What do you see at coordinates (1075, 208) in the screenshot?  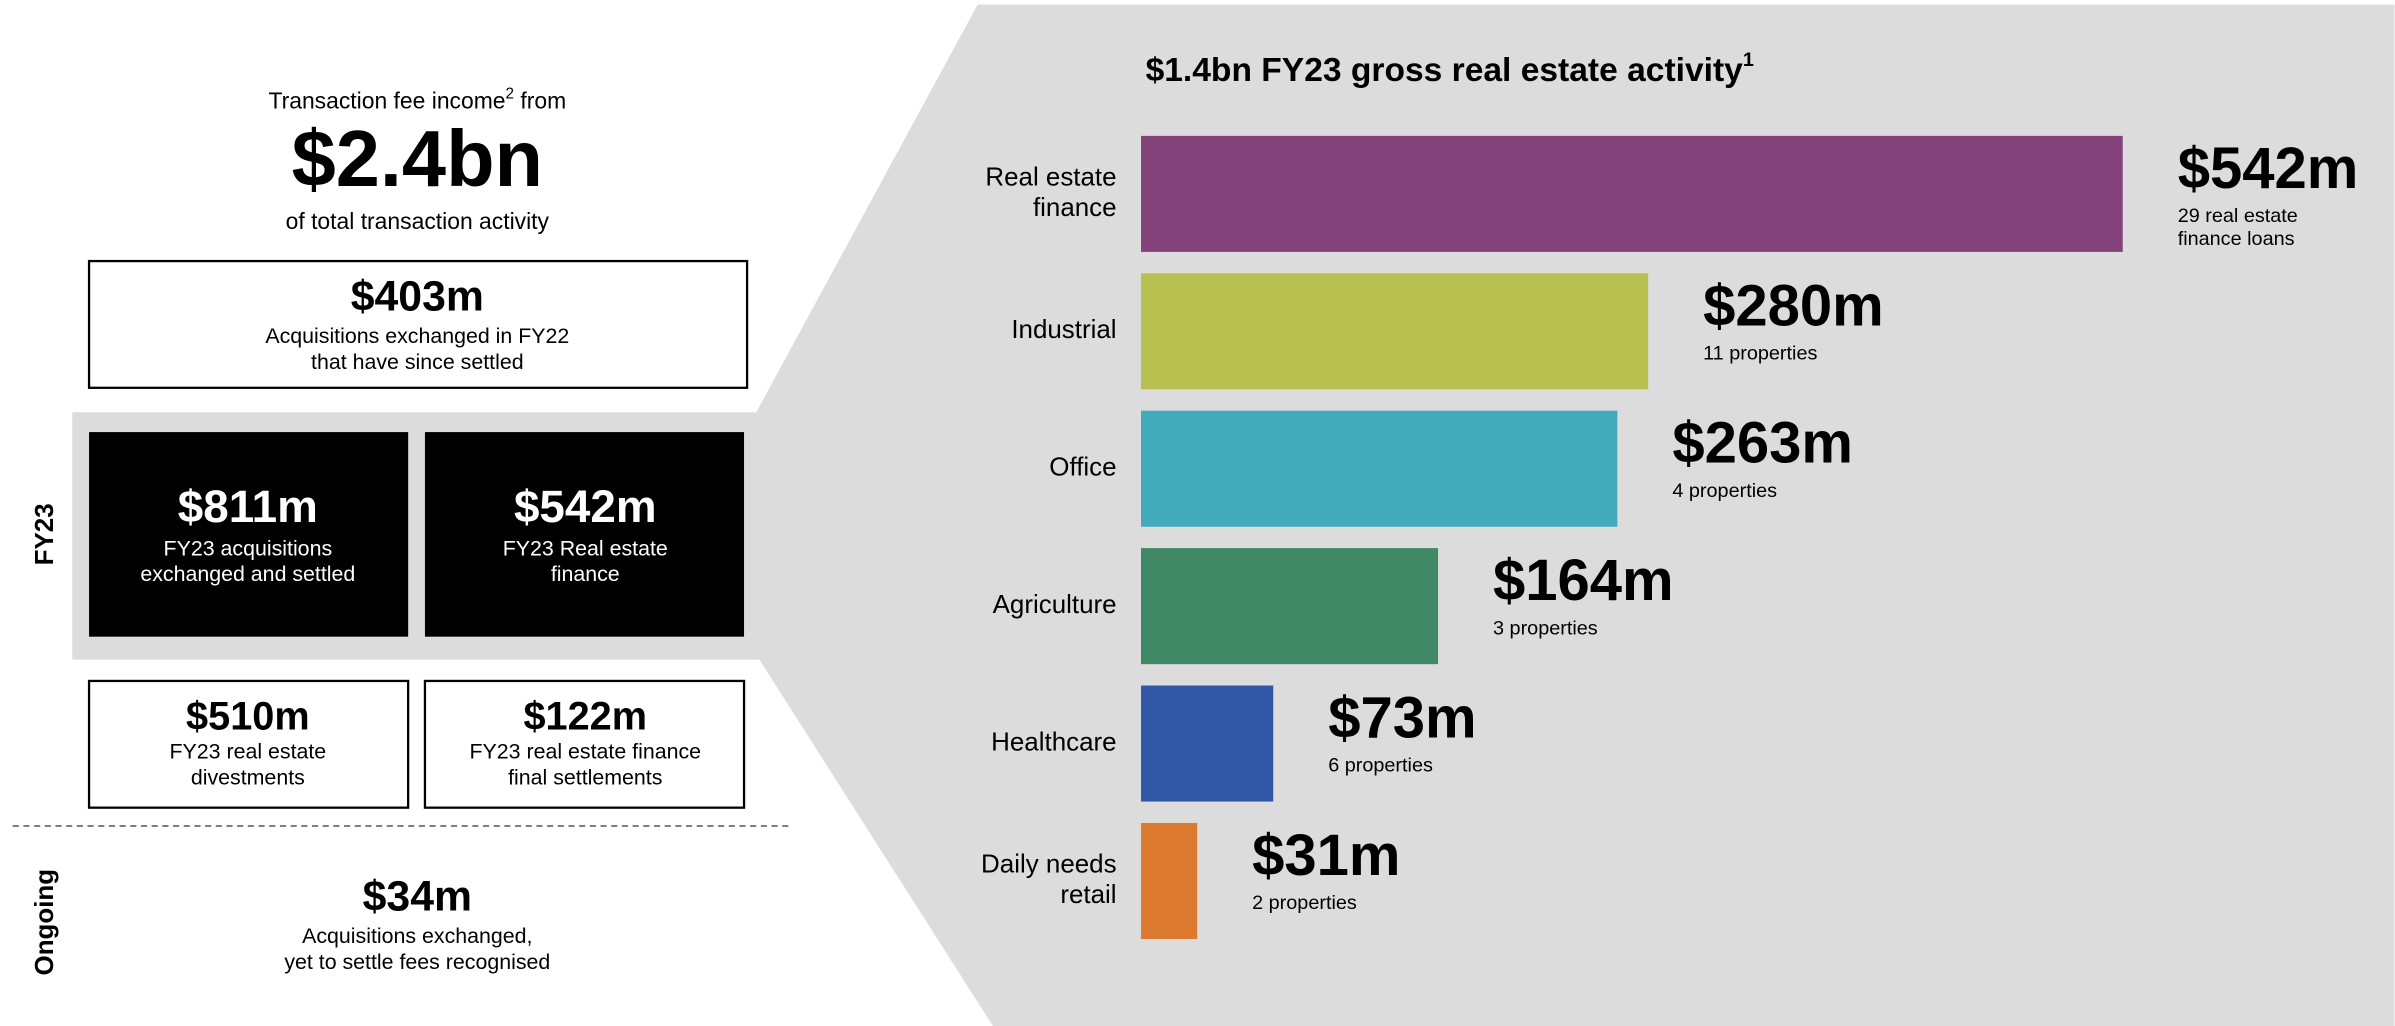 I see `category-label: finance` at bounding box center [1075, 208].